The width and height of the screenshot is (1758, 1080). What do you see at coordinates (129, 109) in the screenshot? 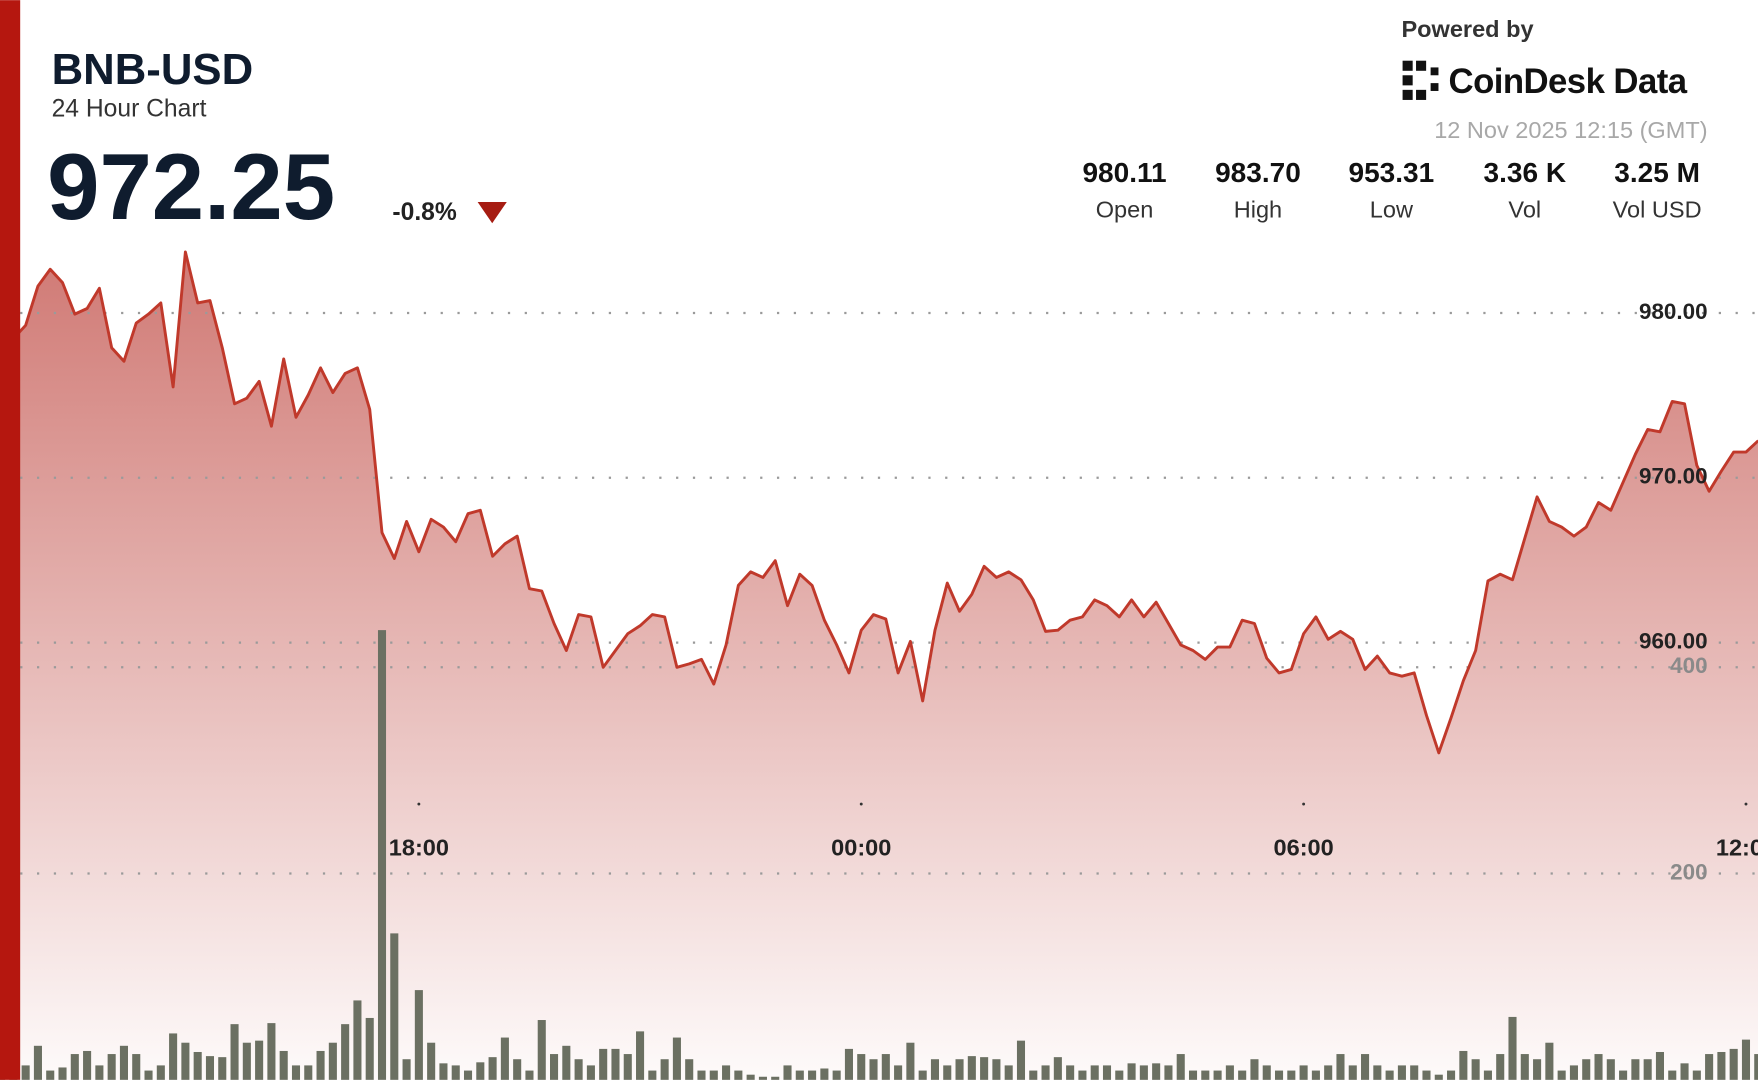
I see `subtitle: 24 Hour Chart` at bounding box center [129, 109].